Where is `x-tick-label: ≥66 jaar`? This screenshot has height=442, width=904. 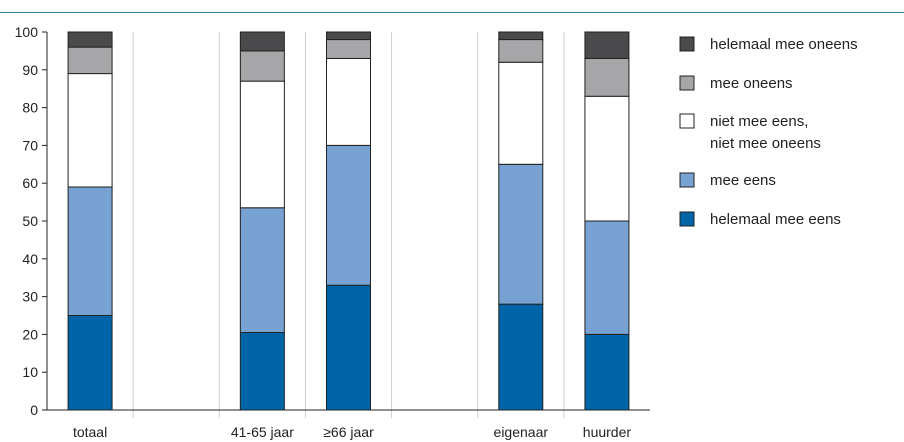
x-tick-label: ≥66 jaar is located at coordinates (348, 432).